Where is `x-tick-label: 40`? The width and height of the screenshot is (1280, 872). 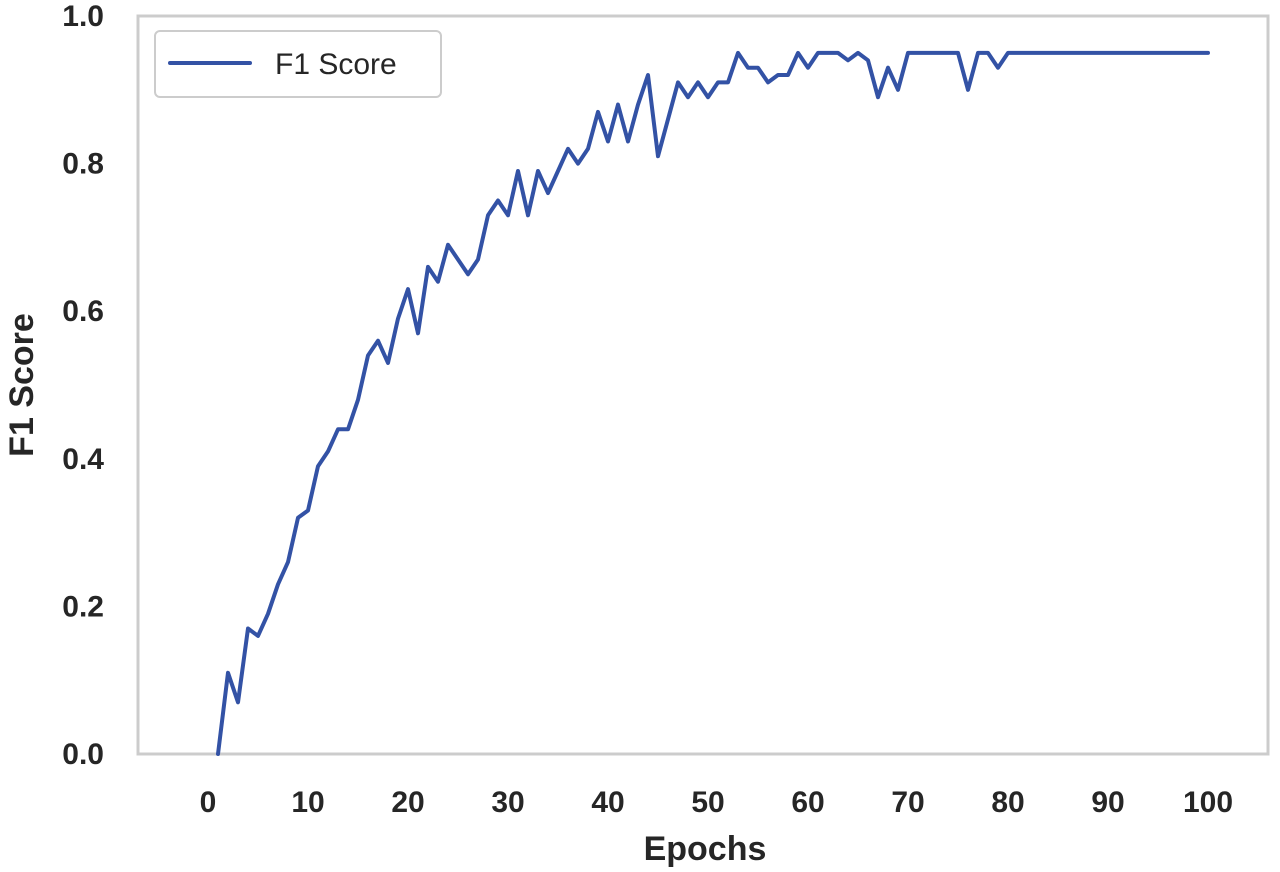 x-tick-label: 40 is located at coordinates (607, 802).